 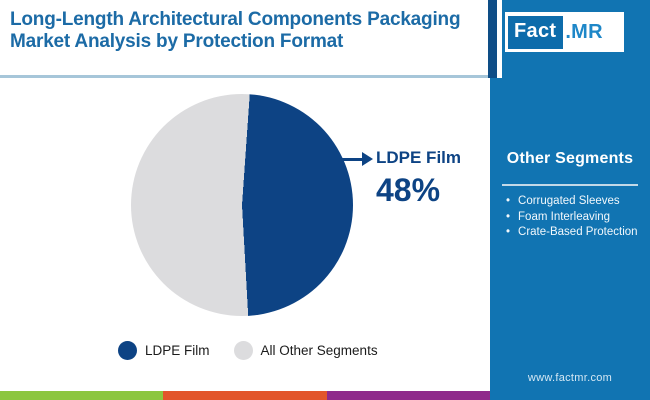 What do you see at coordinates (408, 190) in the screenshot?
I see `callout-value: 48%` at bounding box center [408, 190].